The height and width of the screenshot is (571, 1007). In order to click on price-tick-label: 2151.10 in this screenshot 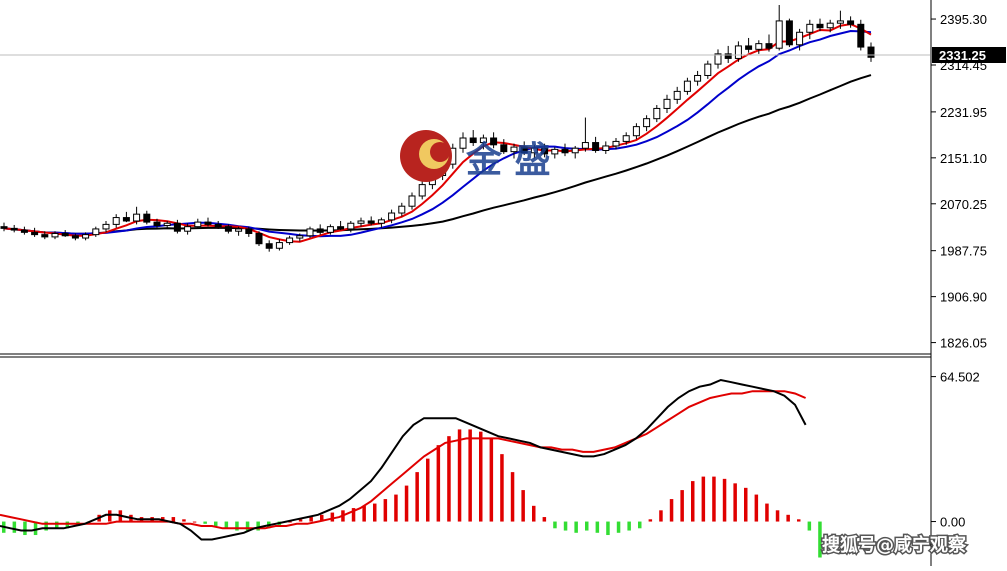, I will do `click(963, 158)`.